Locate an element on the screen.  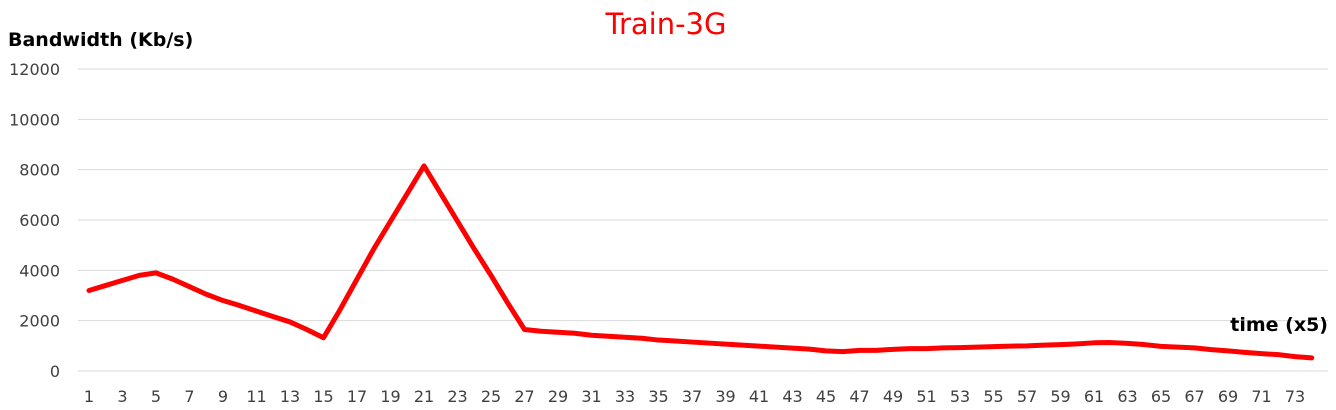
x-tick-label: 41 is located at coordinates (759, 396).